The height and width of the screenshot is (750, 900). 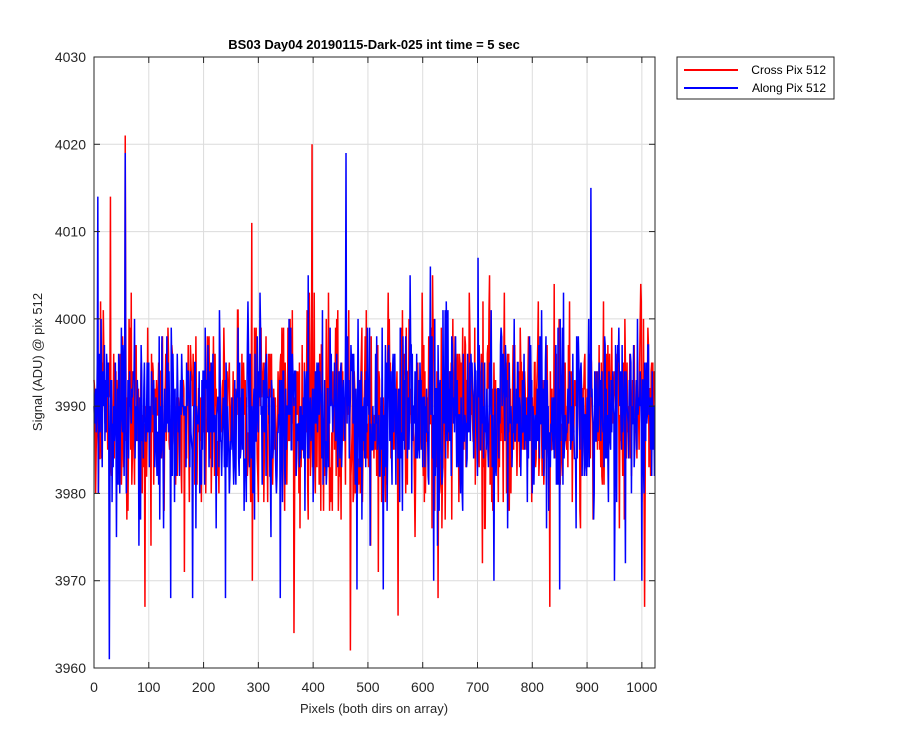 I want to click on y-tick-label: 4000, so click(x=70, y=319).